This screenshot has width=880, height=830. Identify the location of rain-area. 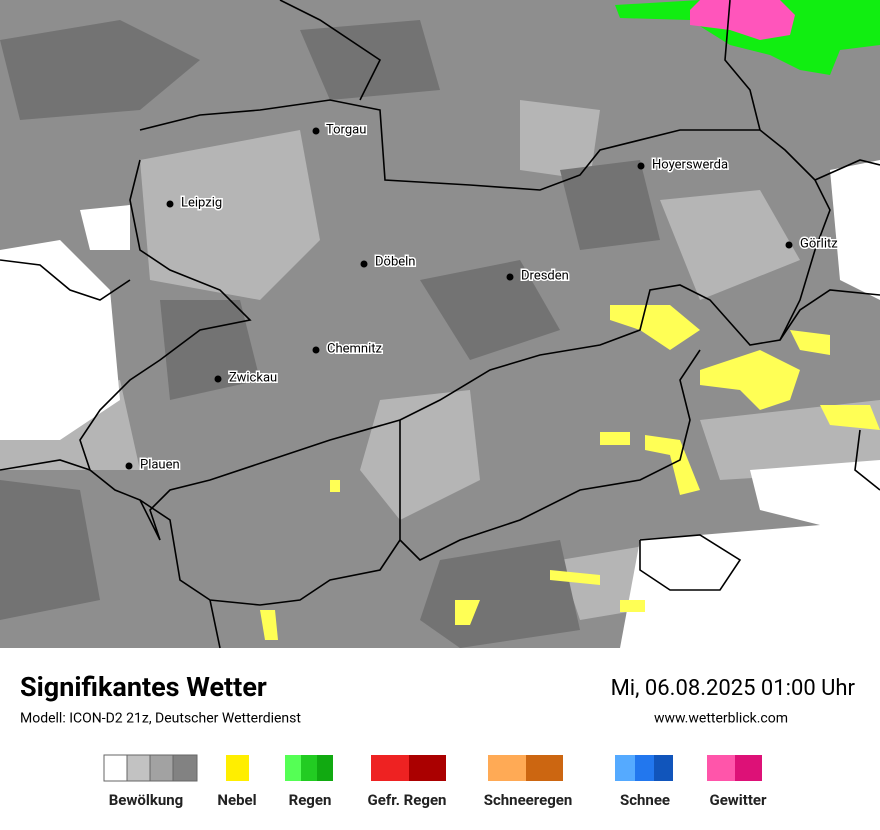
(747, 37).